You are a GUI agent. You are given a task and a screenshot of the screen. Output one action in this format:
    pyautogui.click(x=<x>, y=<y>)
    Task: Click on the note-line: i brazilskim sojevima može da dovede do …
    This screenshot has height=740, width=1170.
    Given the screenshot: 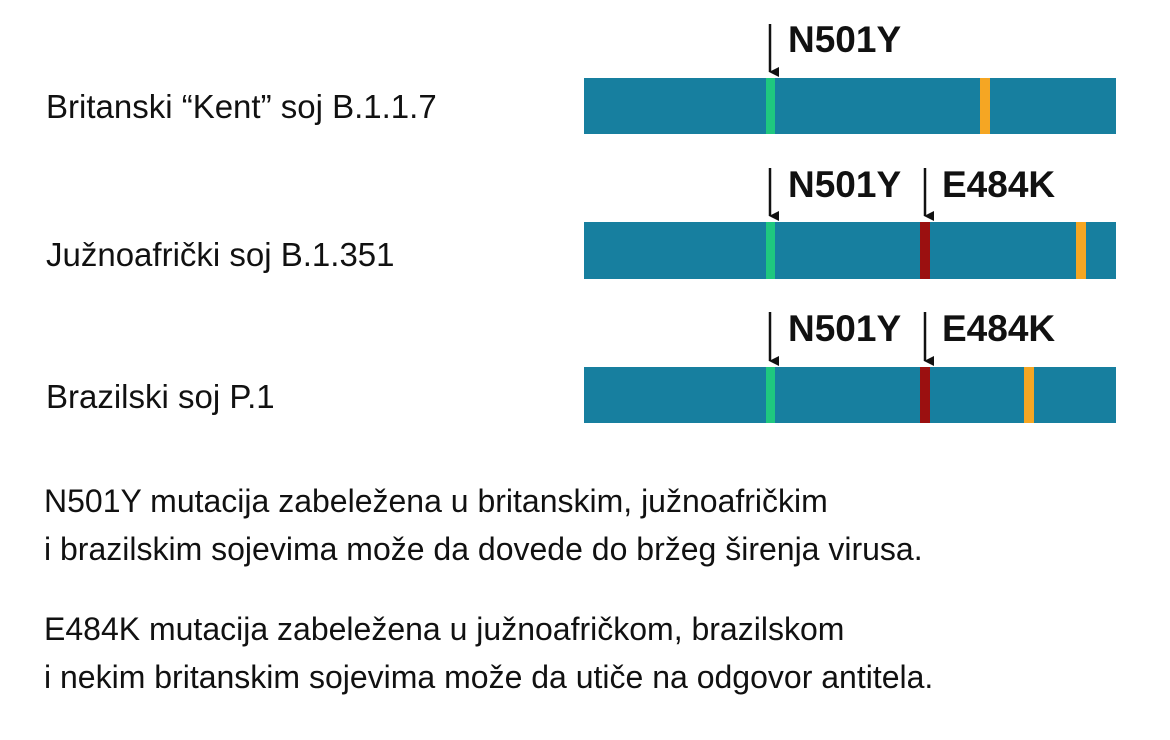 What is the action you would take?
    pyautogui.click(x=483, y=549)
    